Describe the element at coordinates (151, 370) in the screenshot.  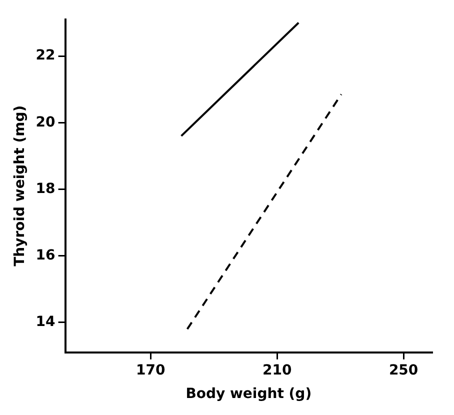
I see `x-tick-label: 170` at that location.